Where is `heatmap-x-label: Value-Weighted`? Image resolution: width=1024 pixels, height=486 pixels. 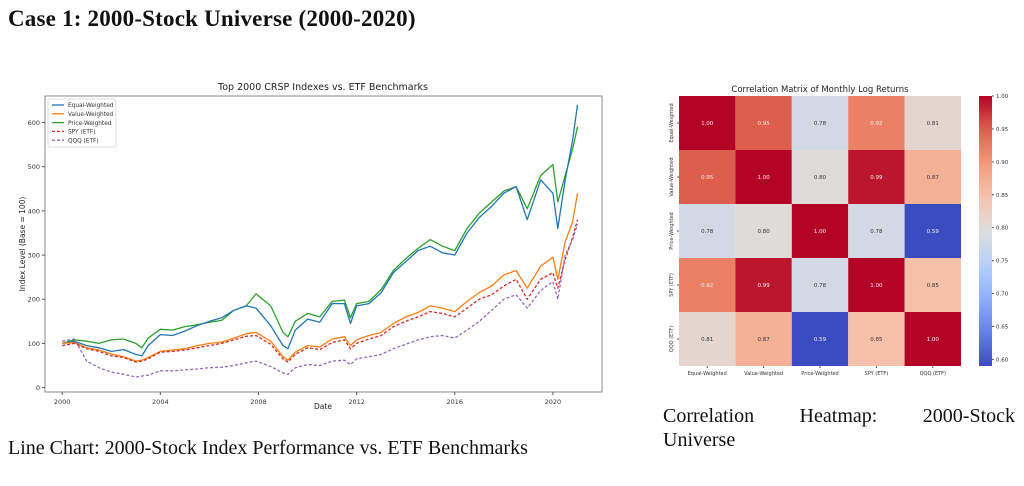 heatmap-x-label: Value-Weighted is located at coordinates (763, 374).